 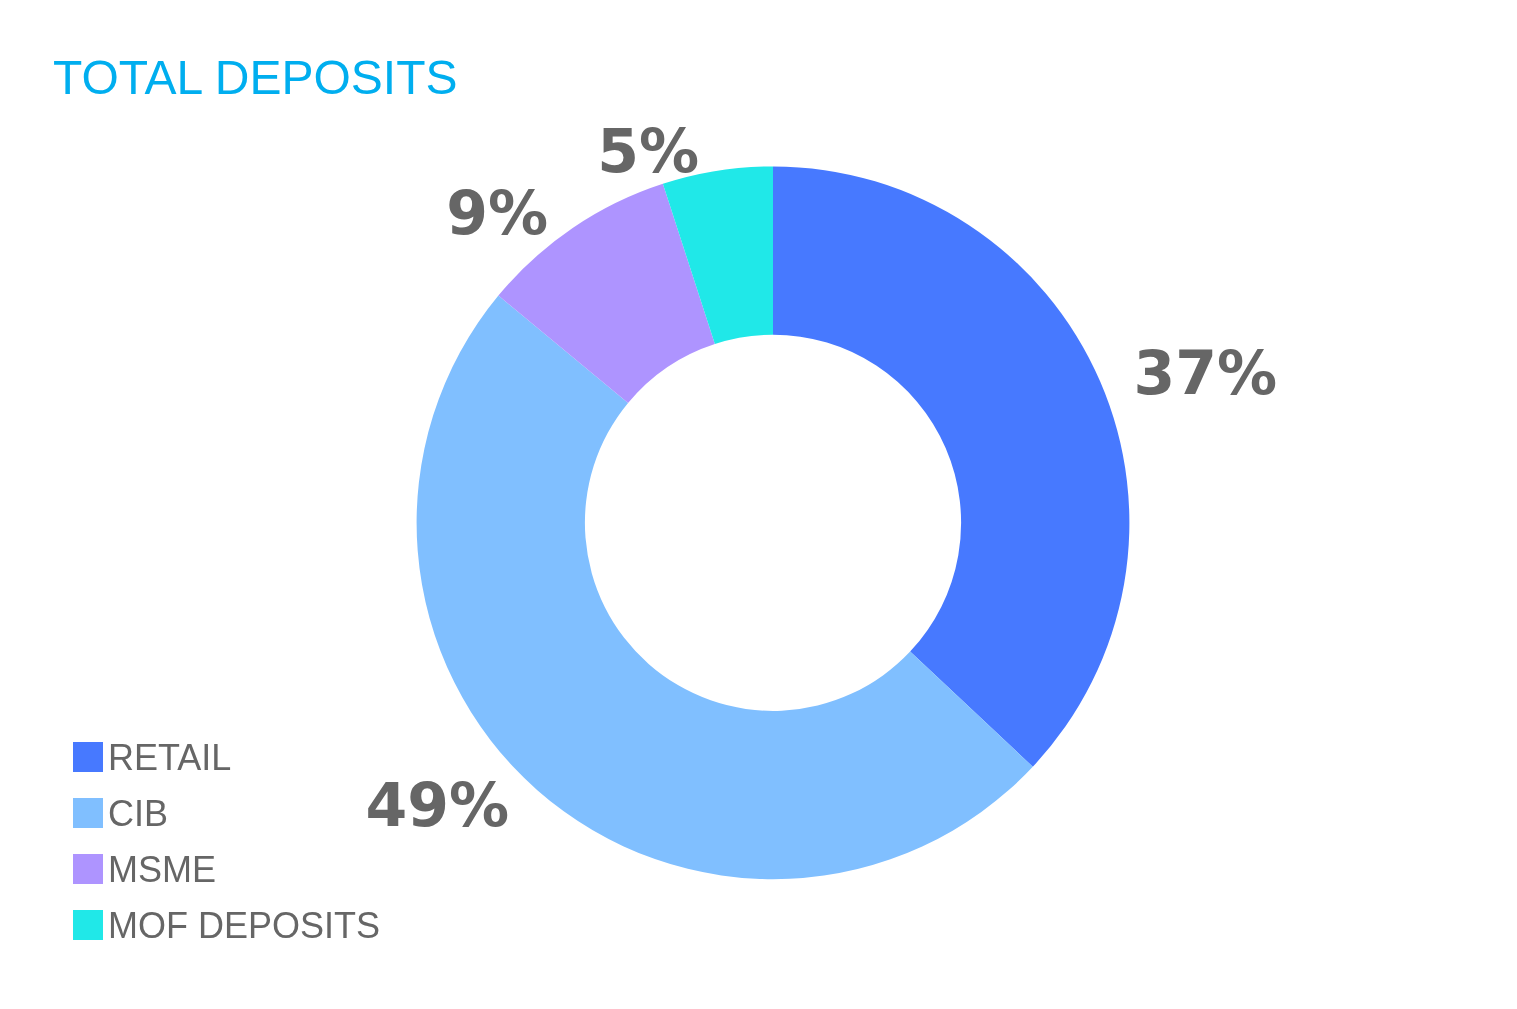 I want to click on legend-label: MSME, so click(x=162, y=869).